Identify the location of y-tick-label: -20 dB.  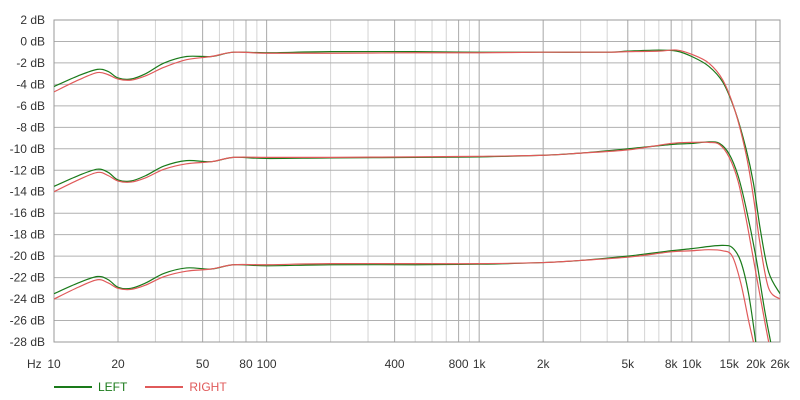
(27, 256).